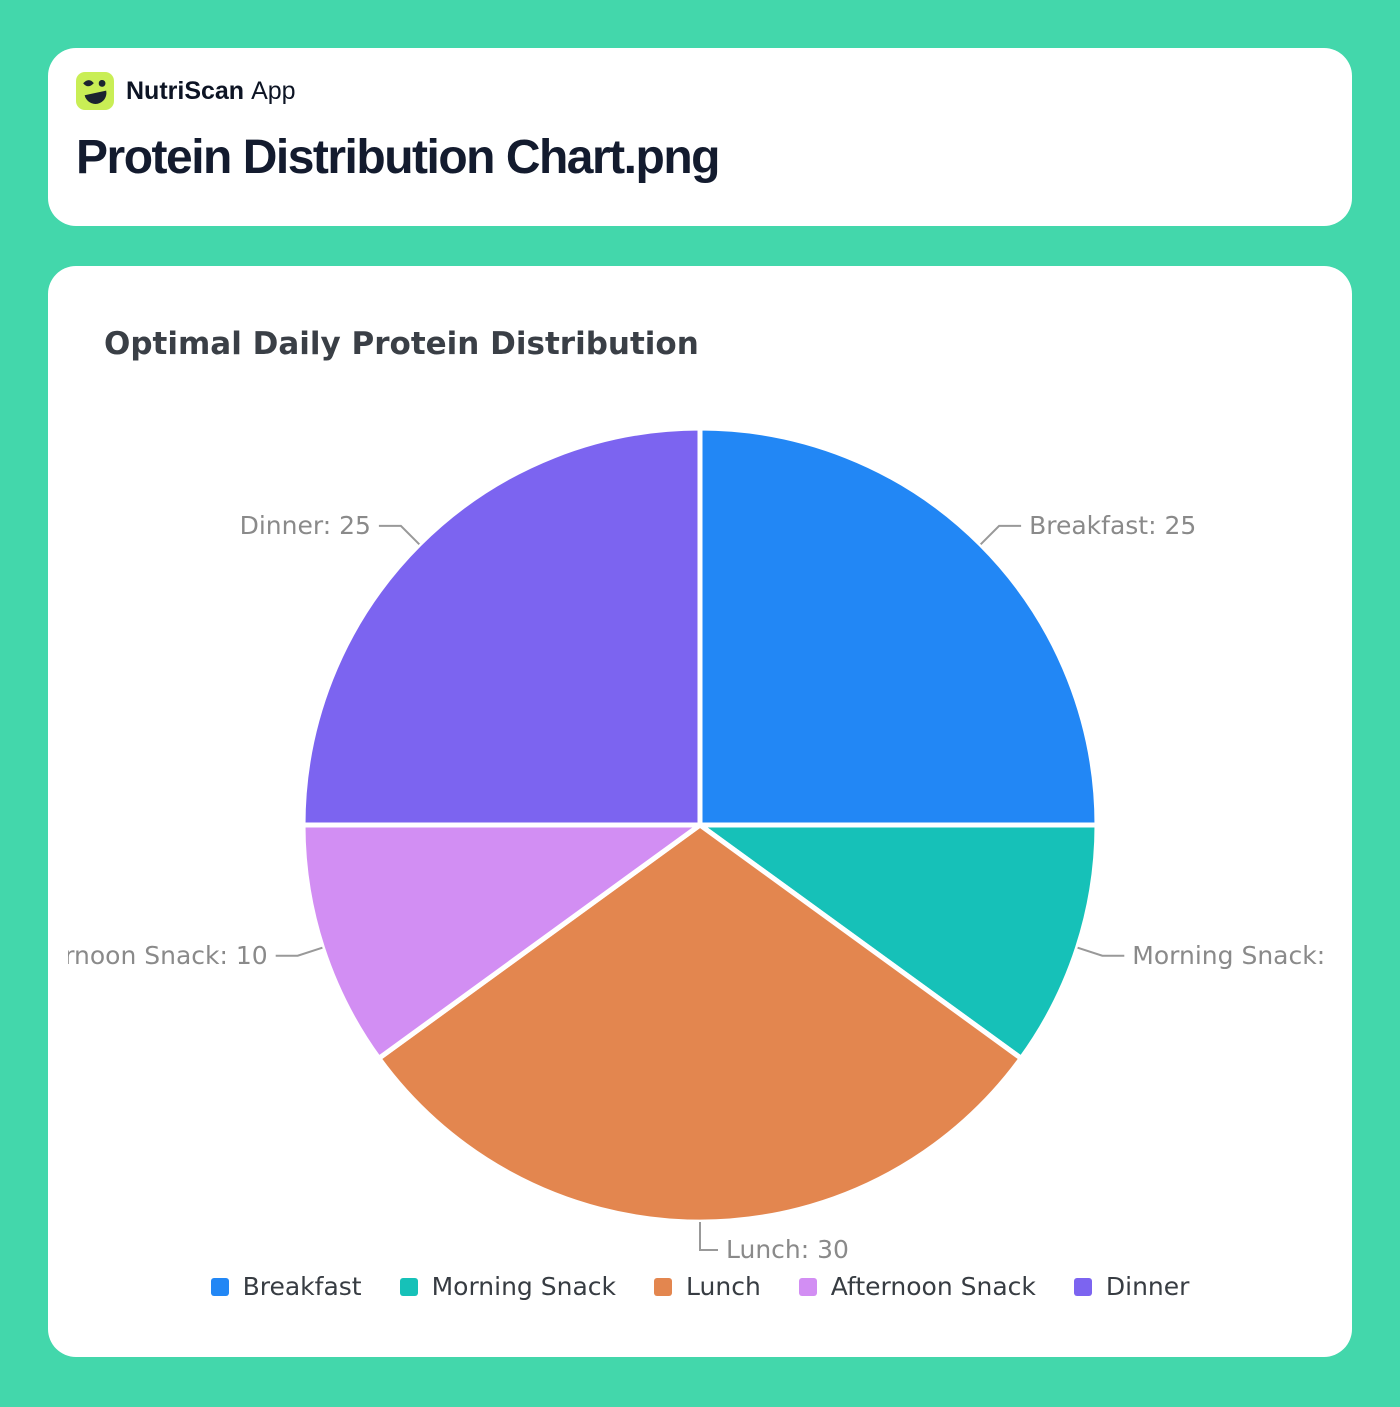 The width and height of the screenshot is (1400, 1407). Describe the element at coordinates (501, 626) in the screenshot. I see `pie-slice-dinner` at that location.